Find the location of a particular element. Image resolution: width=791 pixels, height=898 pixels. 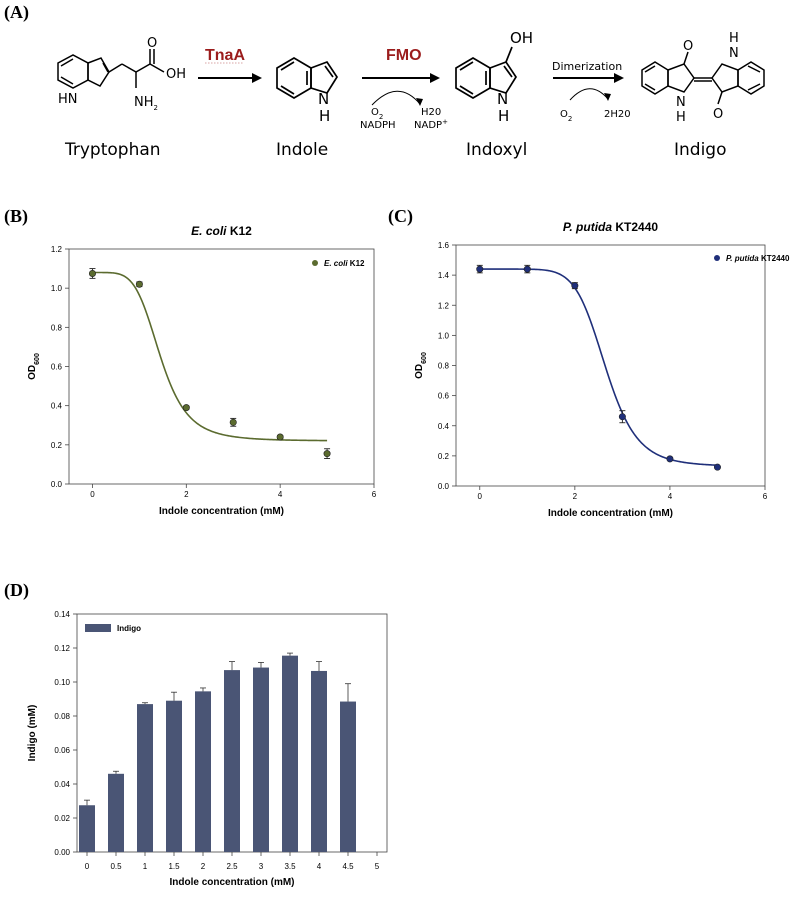

dim-in-o2: O2 is located at coordinates (566, 116).